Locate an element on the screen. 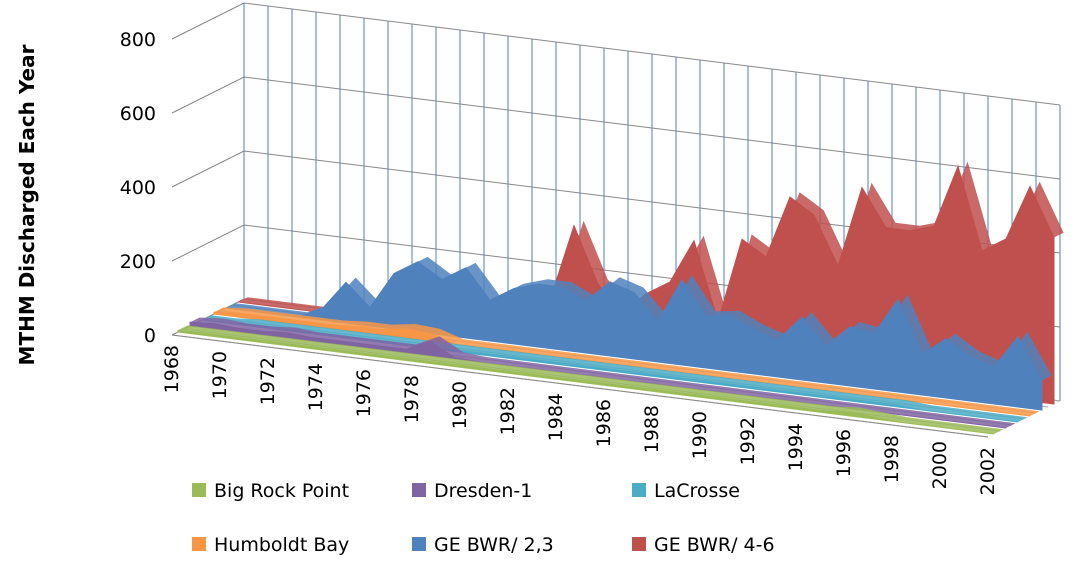  x-tick-label: 1982 is located at coordinates (508, 411).